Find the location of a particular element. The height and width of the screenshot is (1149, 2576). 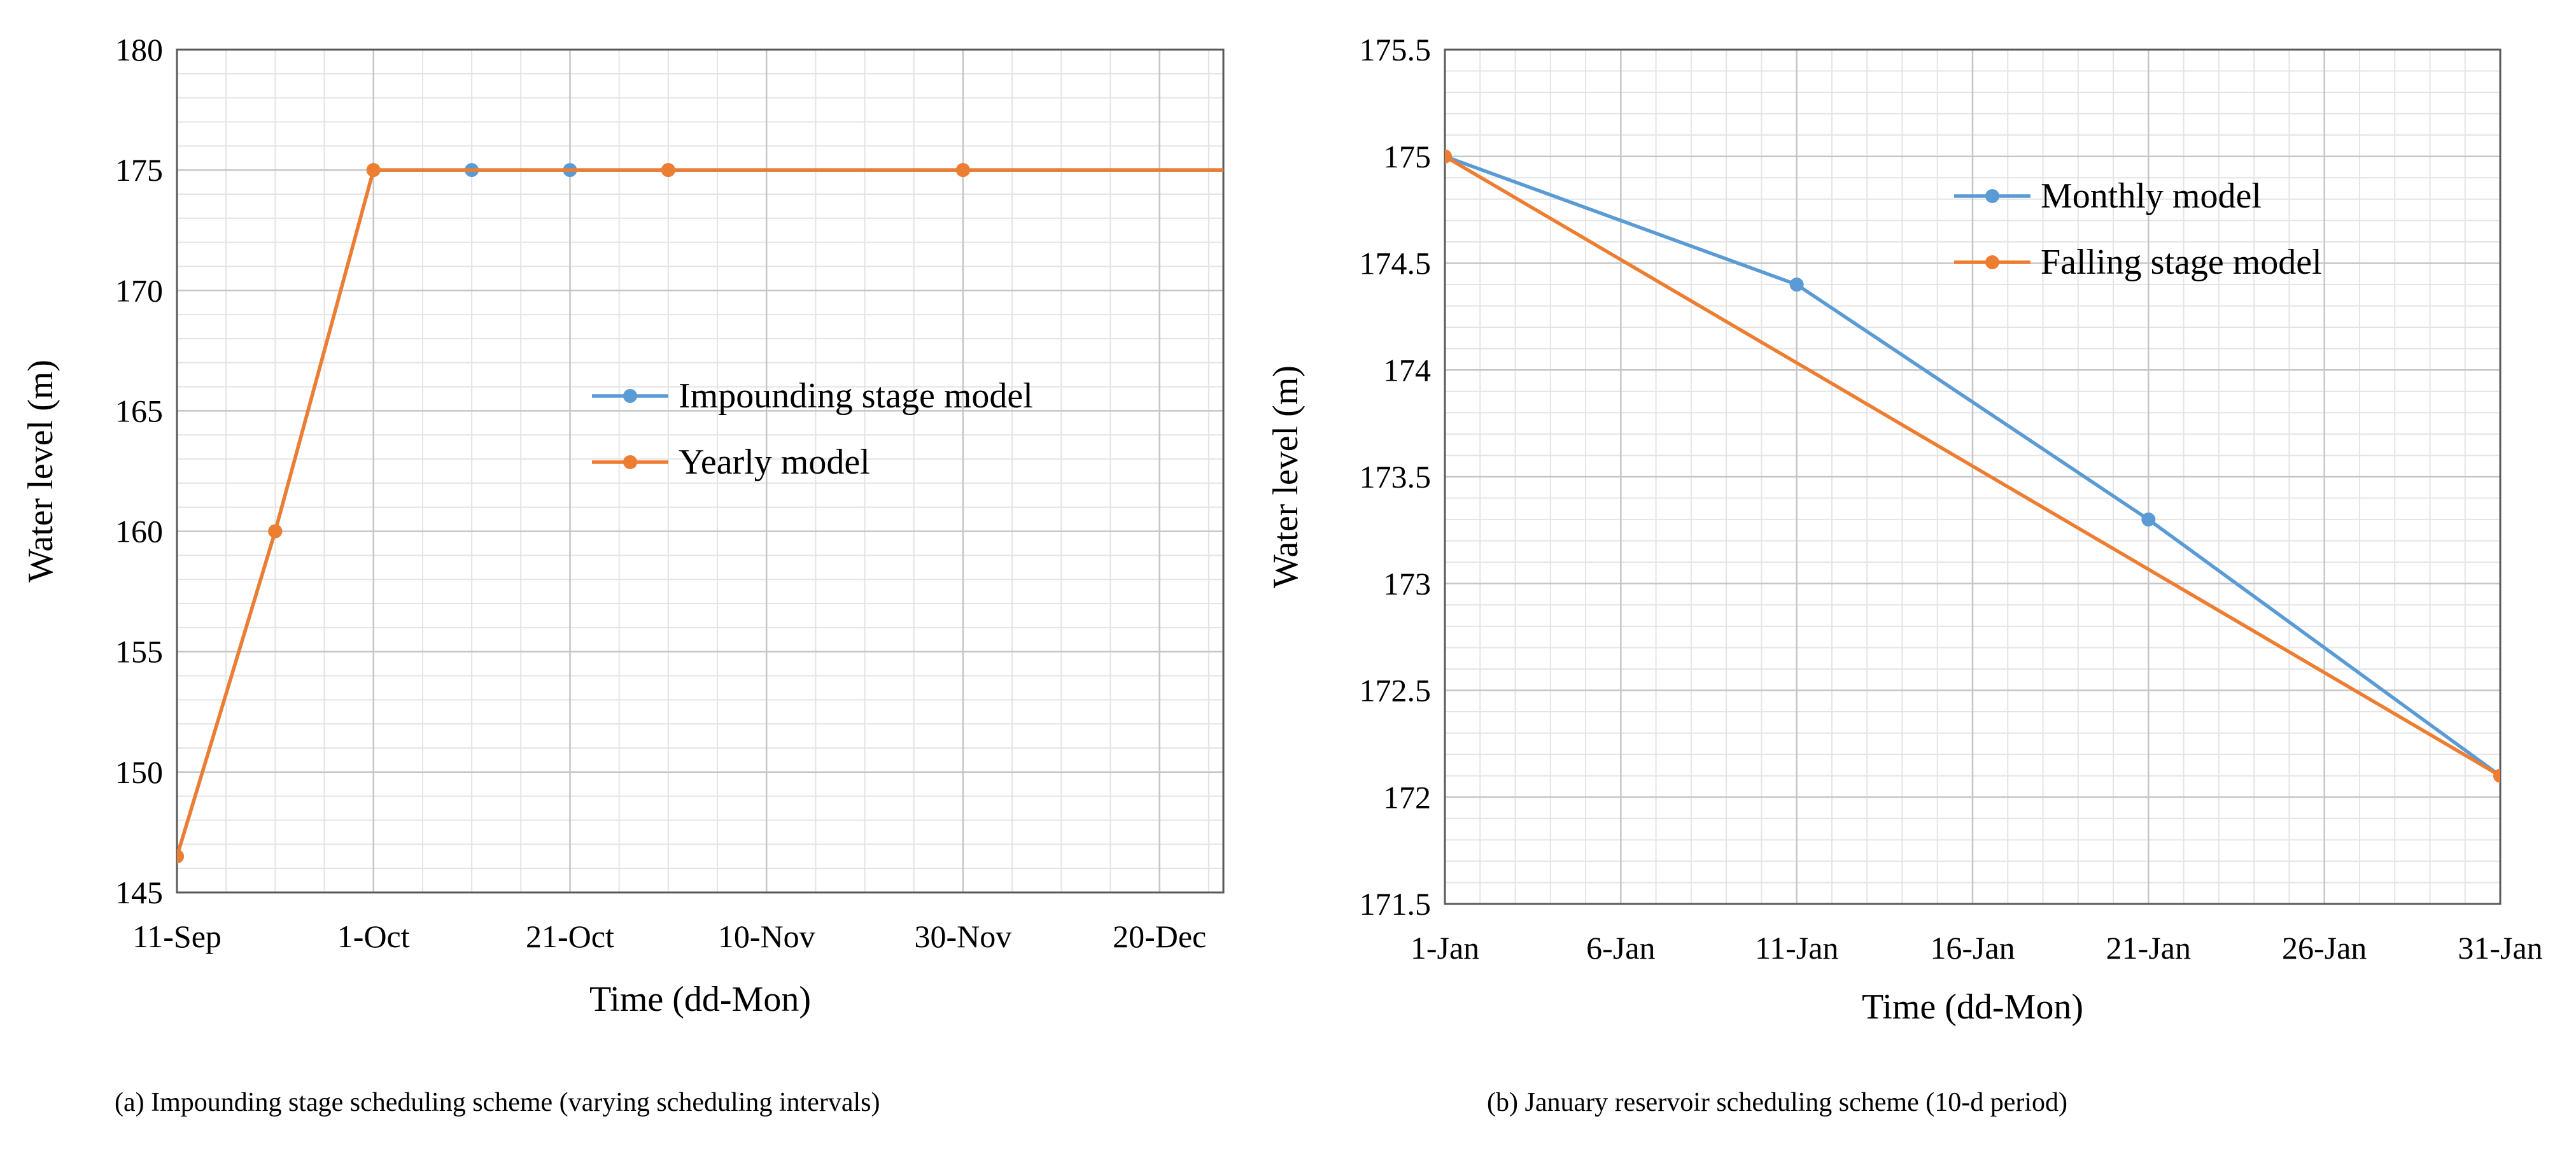

y-tick-label: 173.5 is located at coordinates (1396, 477).